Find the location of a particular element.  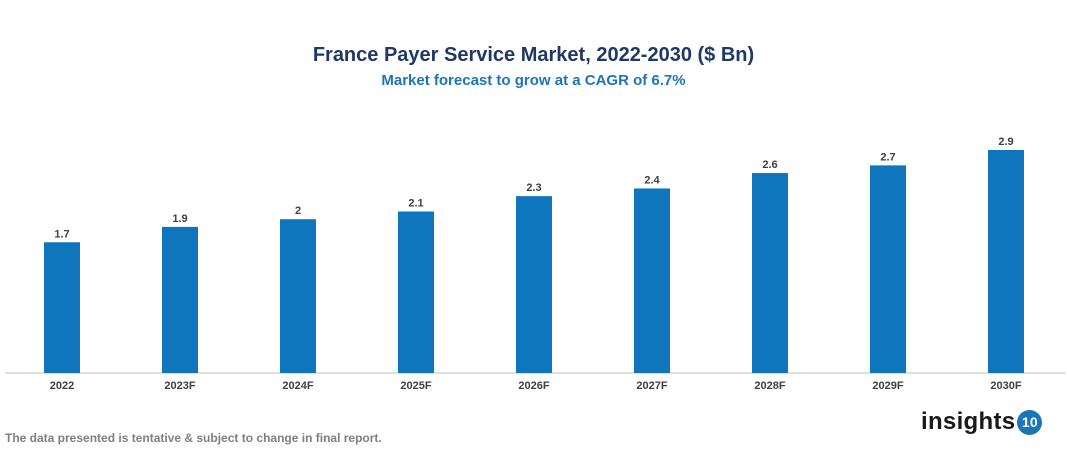

bar-2030F is located at coordinates (1006, 261).